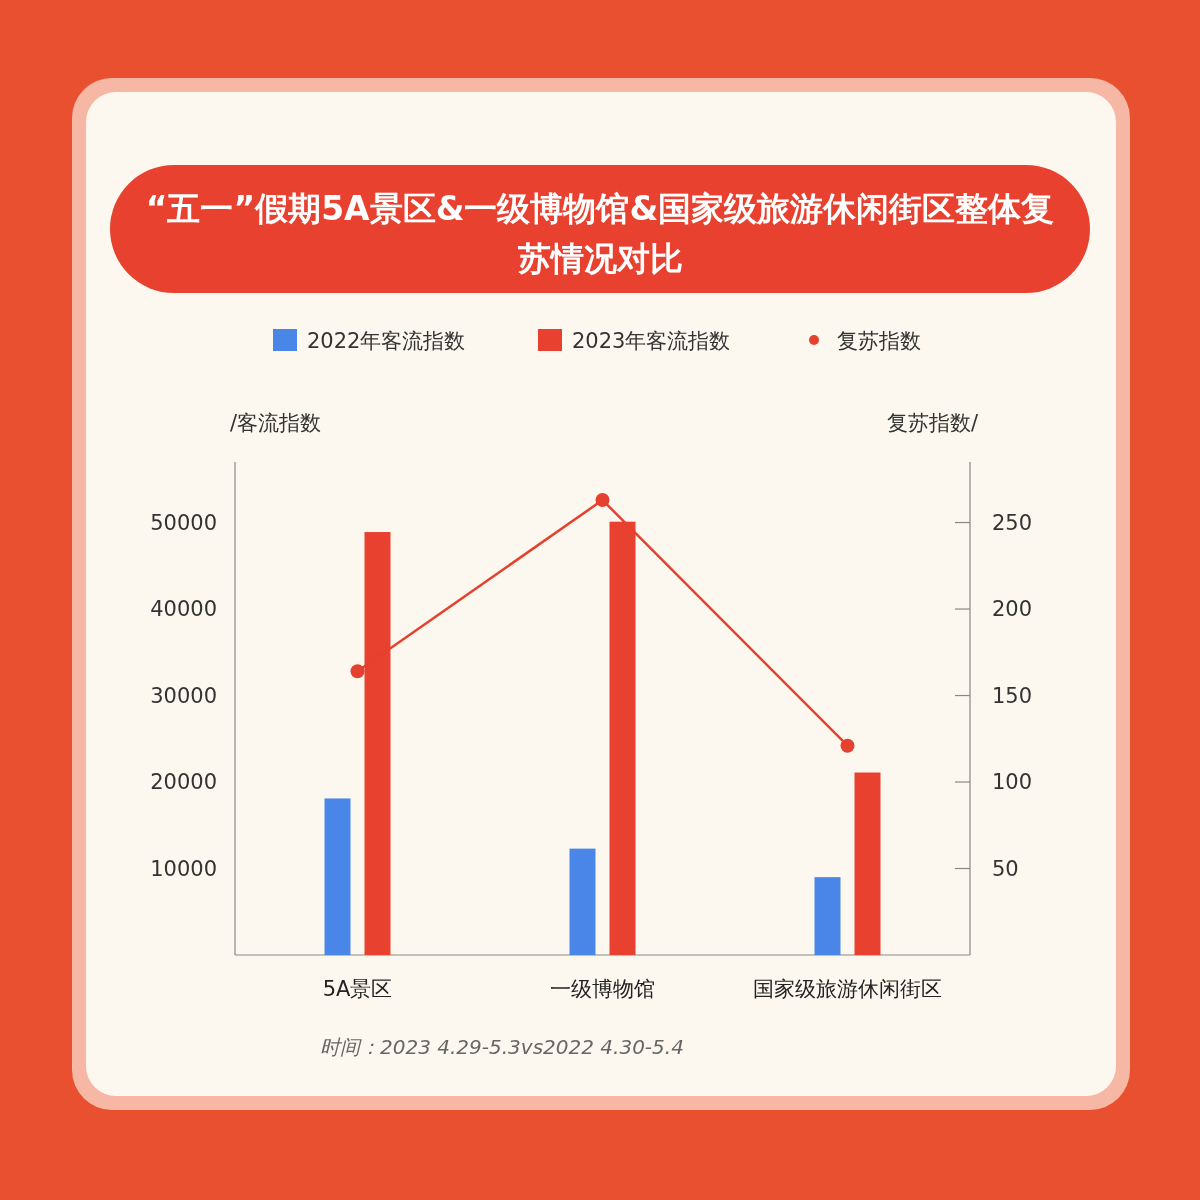 This screenshot has width=1200, height=1200. Describe the element at coordinates (183, 522) in the screenshot. I see `y-tick-label: 50000` at that location.